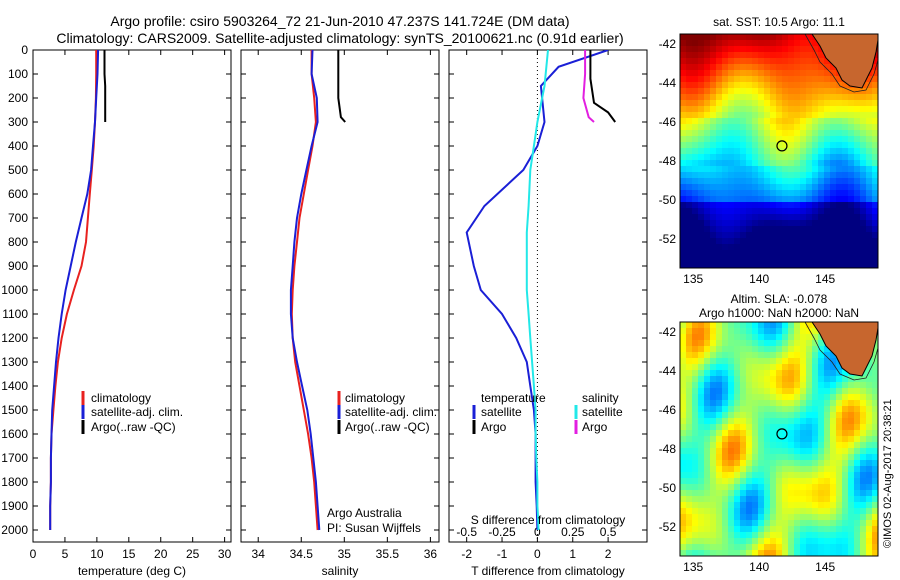 The height and width of the screenshot is (580, 900). I want to click on map-y-tick-label: -50, so click(668, 488).